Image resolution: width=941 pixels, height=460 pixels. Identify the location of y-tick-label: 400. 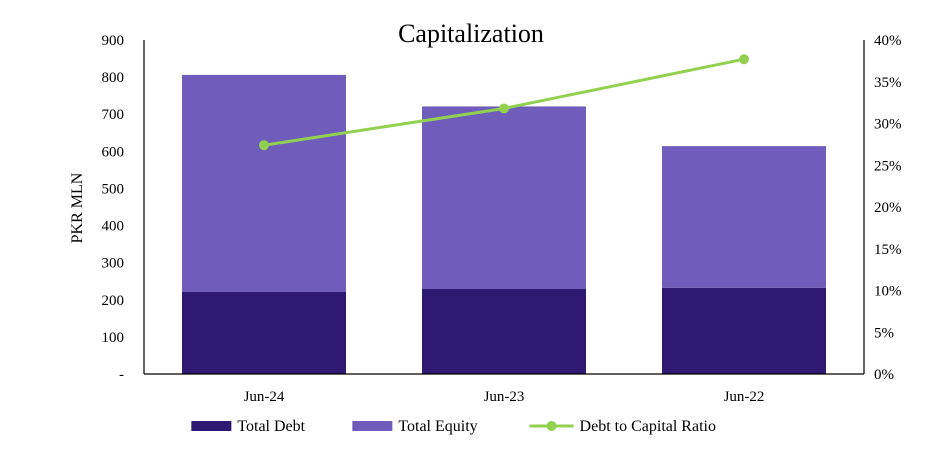
(113, 227).